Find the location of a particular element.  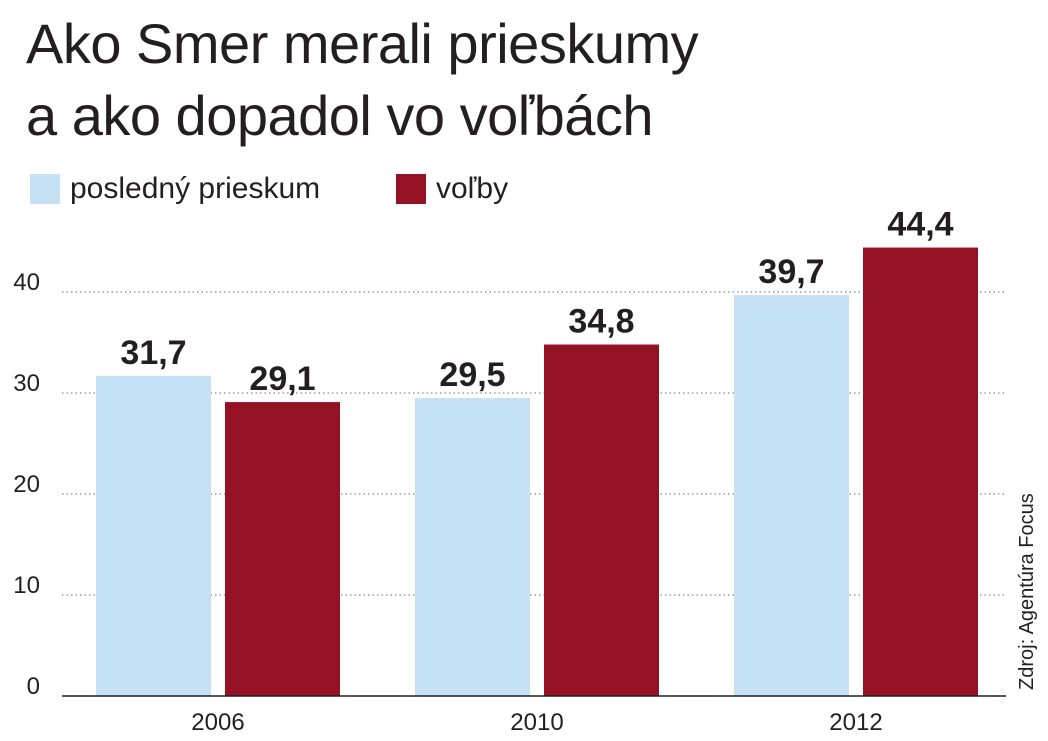

data-label: 39,7 is located at coordinates (791, 272).